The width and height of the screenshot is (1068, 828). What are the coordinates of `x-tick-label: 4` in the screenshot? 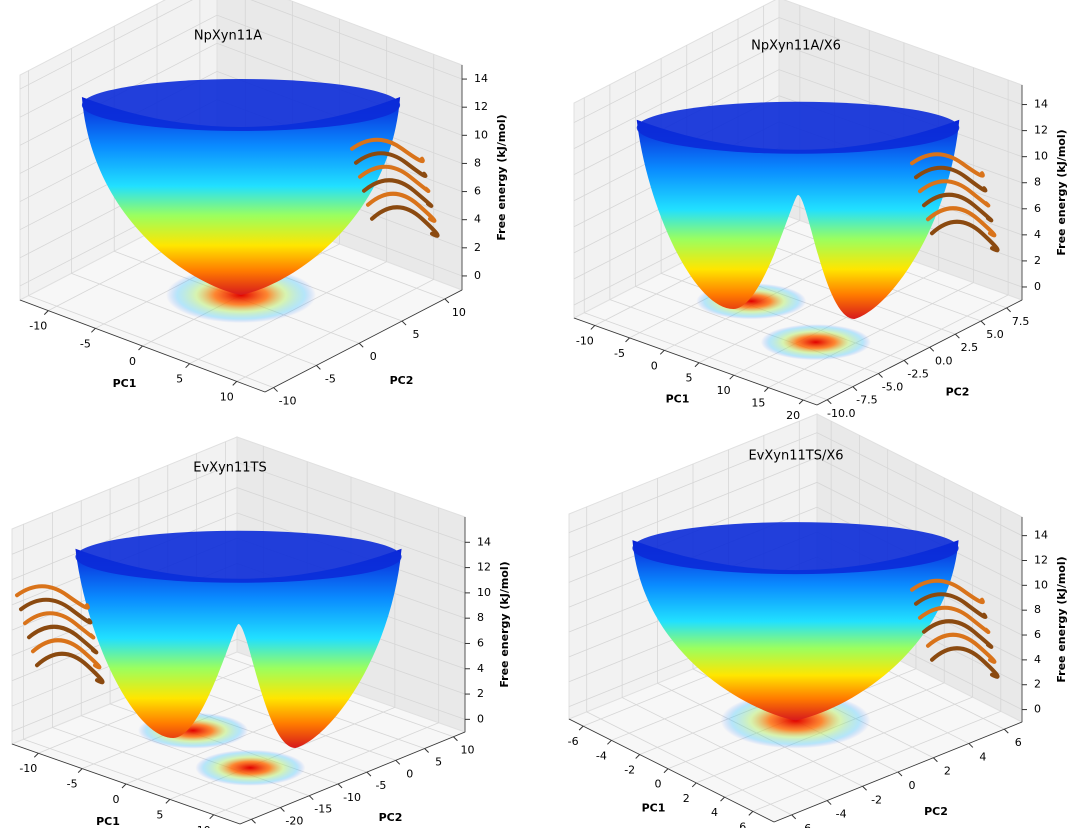 It's located at (714, 812).